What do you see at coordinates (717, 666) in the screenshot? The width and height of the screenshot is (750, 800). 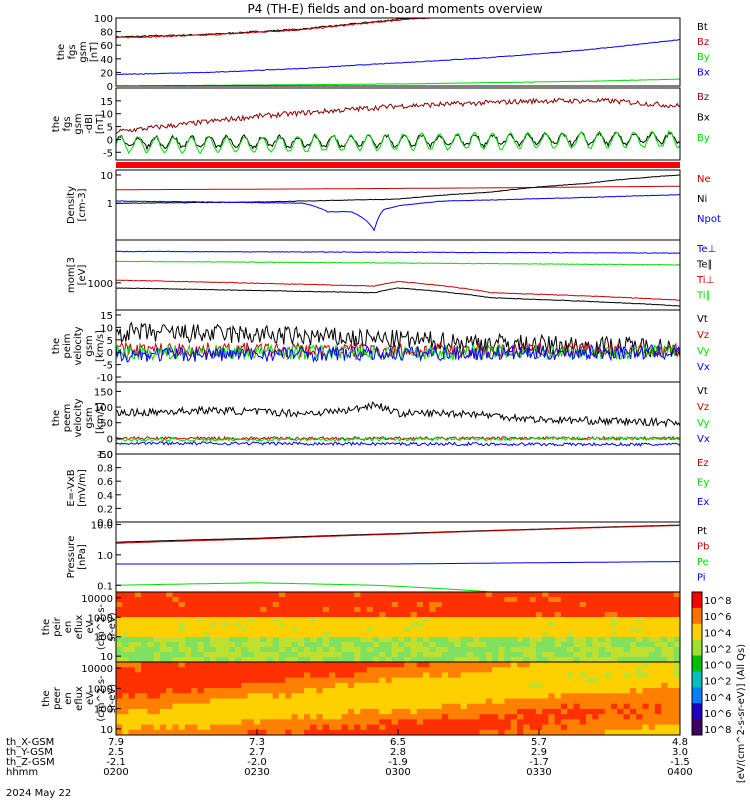 I see `colorbar-tick-label: 10^0` at bounding box center [717, 666].